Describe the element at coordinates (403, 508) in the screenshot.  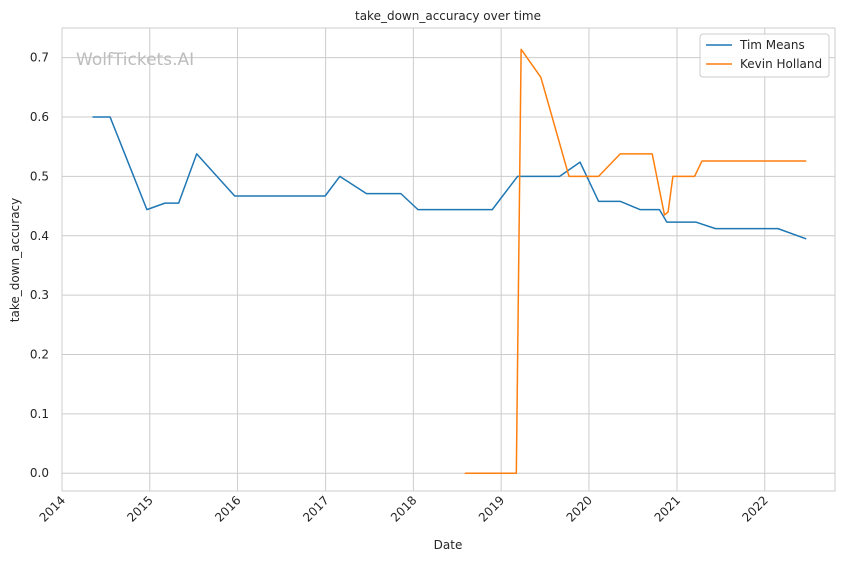
I see `x-tick-label: 2018` at that location.